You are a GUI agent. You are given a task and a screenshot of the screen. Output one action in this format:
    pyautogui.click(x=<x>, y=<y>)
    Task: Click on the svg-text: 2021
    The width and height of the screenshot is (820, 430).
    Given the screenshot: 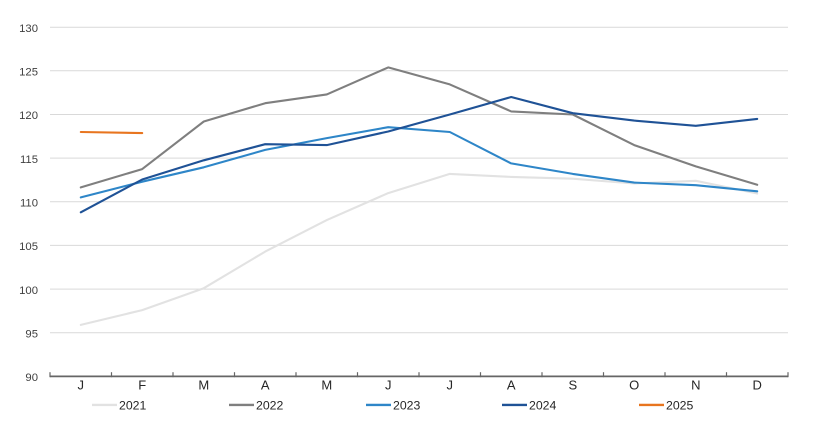 What is the action you would take?
    pyautogui.click(x=133, y=405)
    